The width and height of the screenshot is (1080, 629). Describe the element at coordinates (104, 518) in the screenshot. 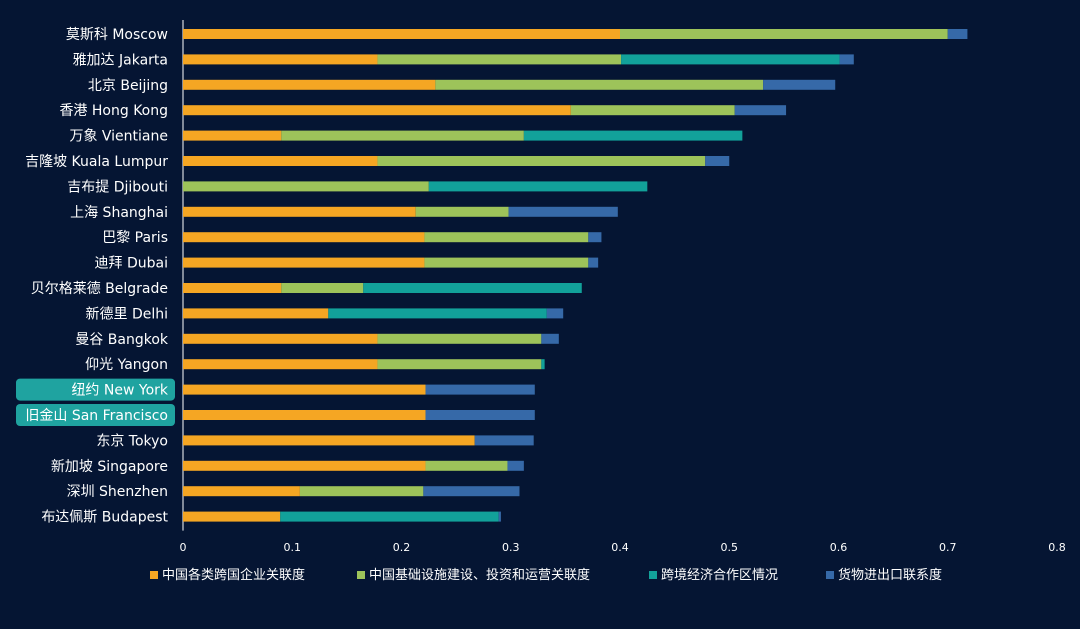

I see `category-label: 布达佩斯 Budapest` at that location.